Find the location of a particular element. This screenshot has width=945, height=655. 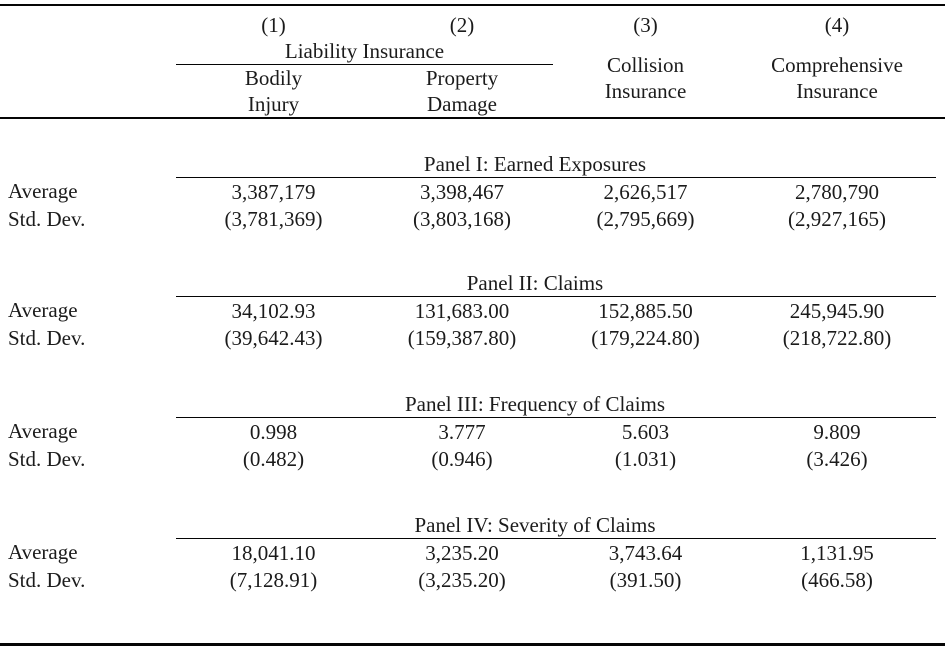

value-cell: (466.58) is located at coordinates (837, 579).